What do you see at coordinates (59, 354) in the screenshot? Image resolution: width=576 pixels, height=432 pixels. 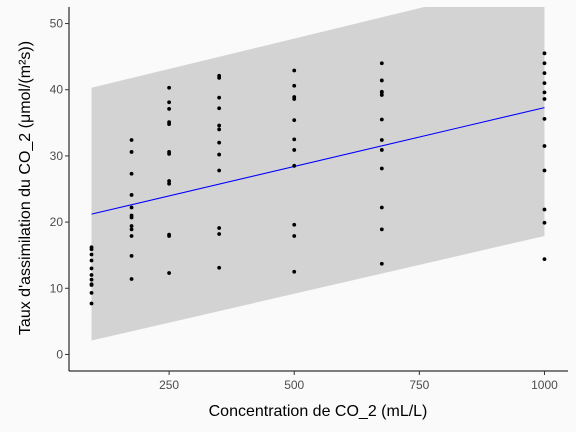 I see `y-tick-label: 0` at bounding box center [59, 354].